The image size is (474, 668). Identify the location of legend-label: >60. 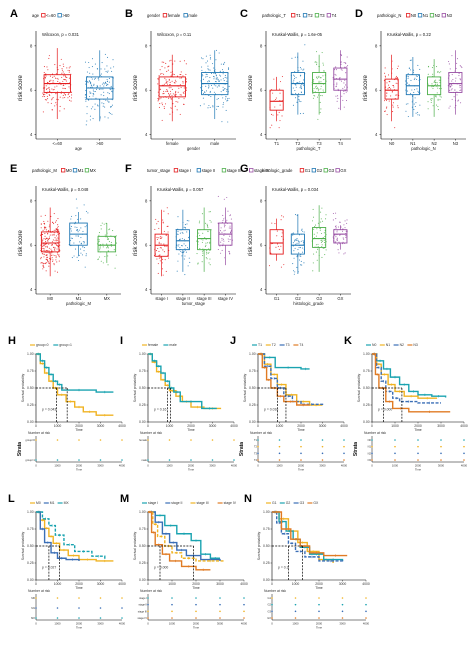
(66, 15).